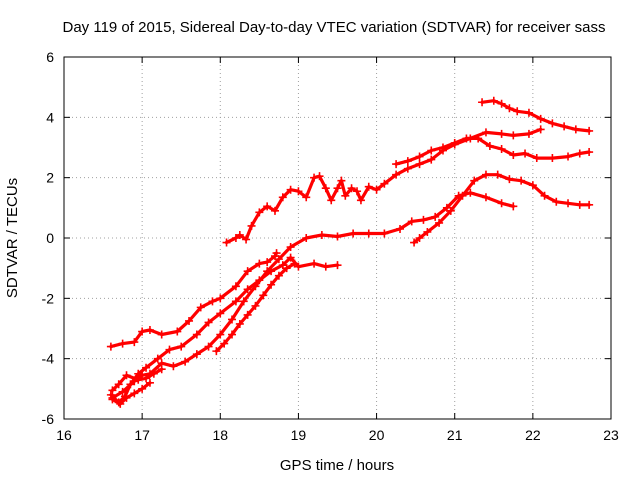 Image resolution: width=640 pixels, height=480 pixels. What do you see at coordinates (337, 465) in the screenshot?
I see `x-axis-label: GPS time / hours` at bounding box center [337, 465].